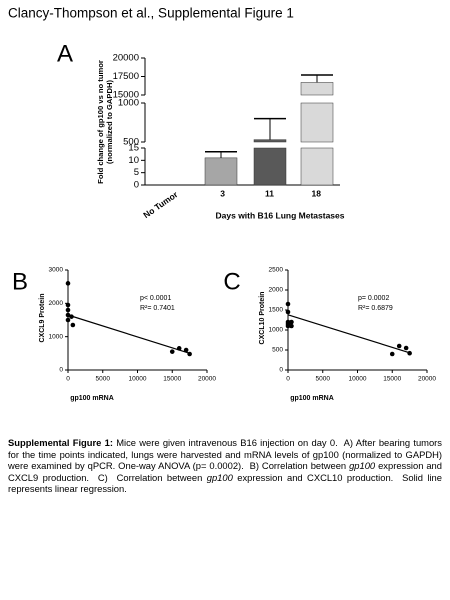  Describe the element at coordinates (42, 317) in the screenshot. I see `y-axis-label: CXCL9 Protein` at that location.